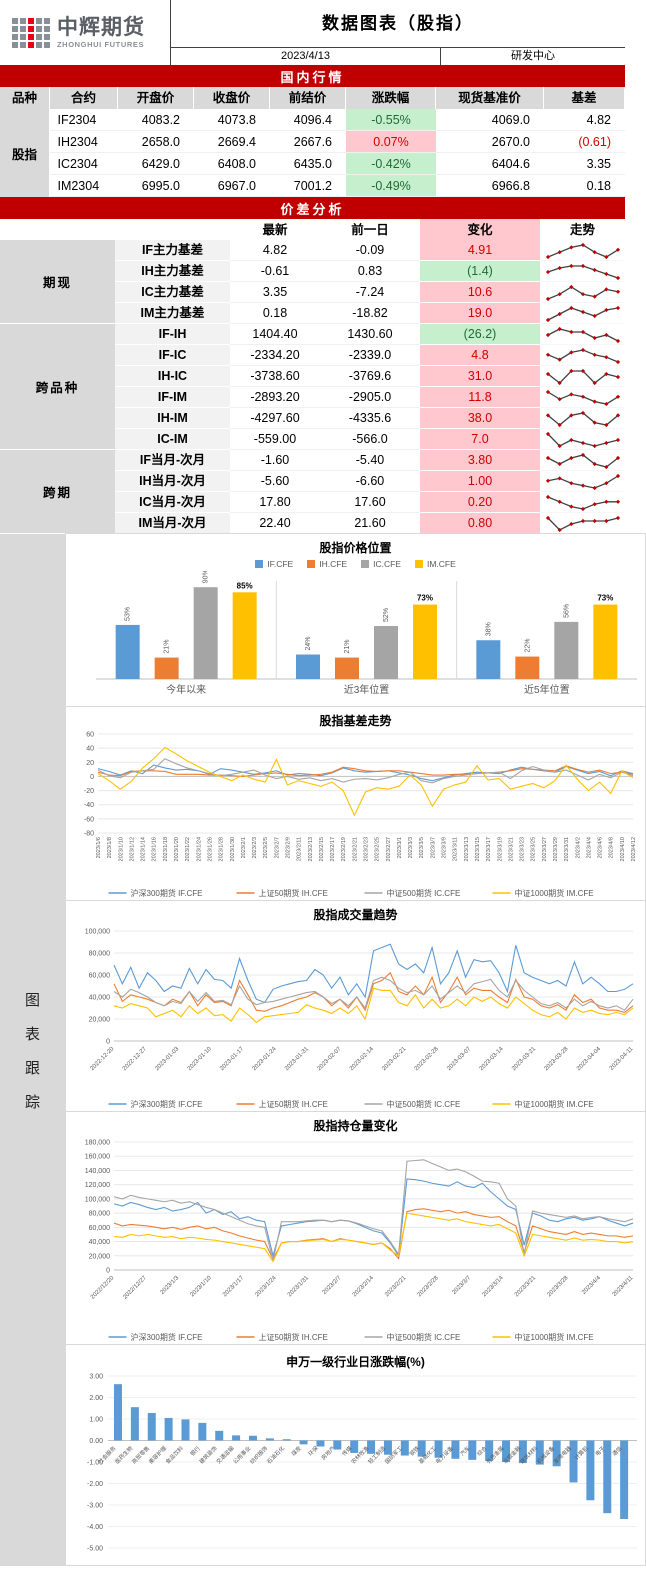 This screenshot has height=1571, width=646. I want to click on svg-text: 2023/3/27, so click(545, 849).